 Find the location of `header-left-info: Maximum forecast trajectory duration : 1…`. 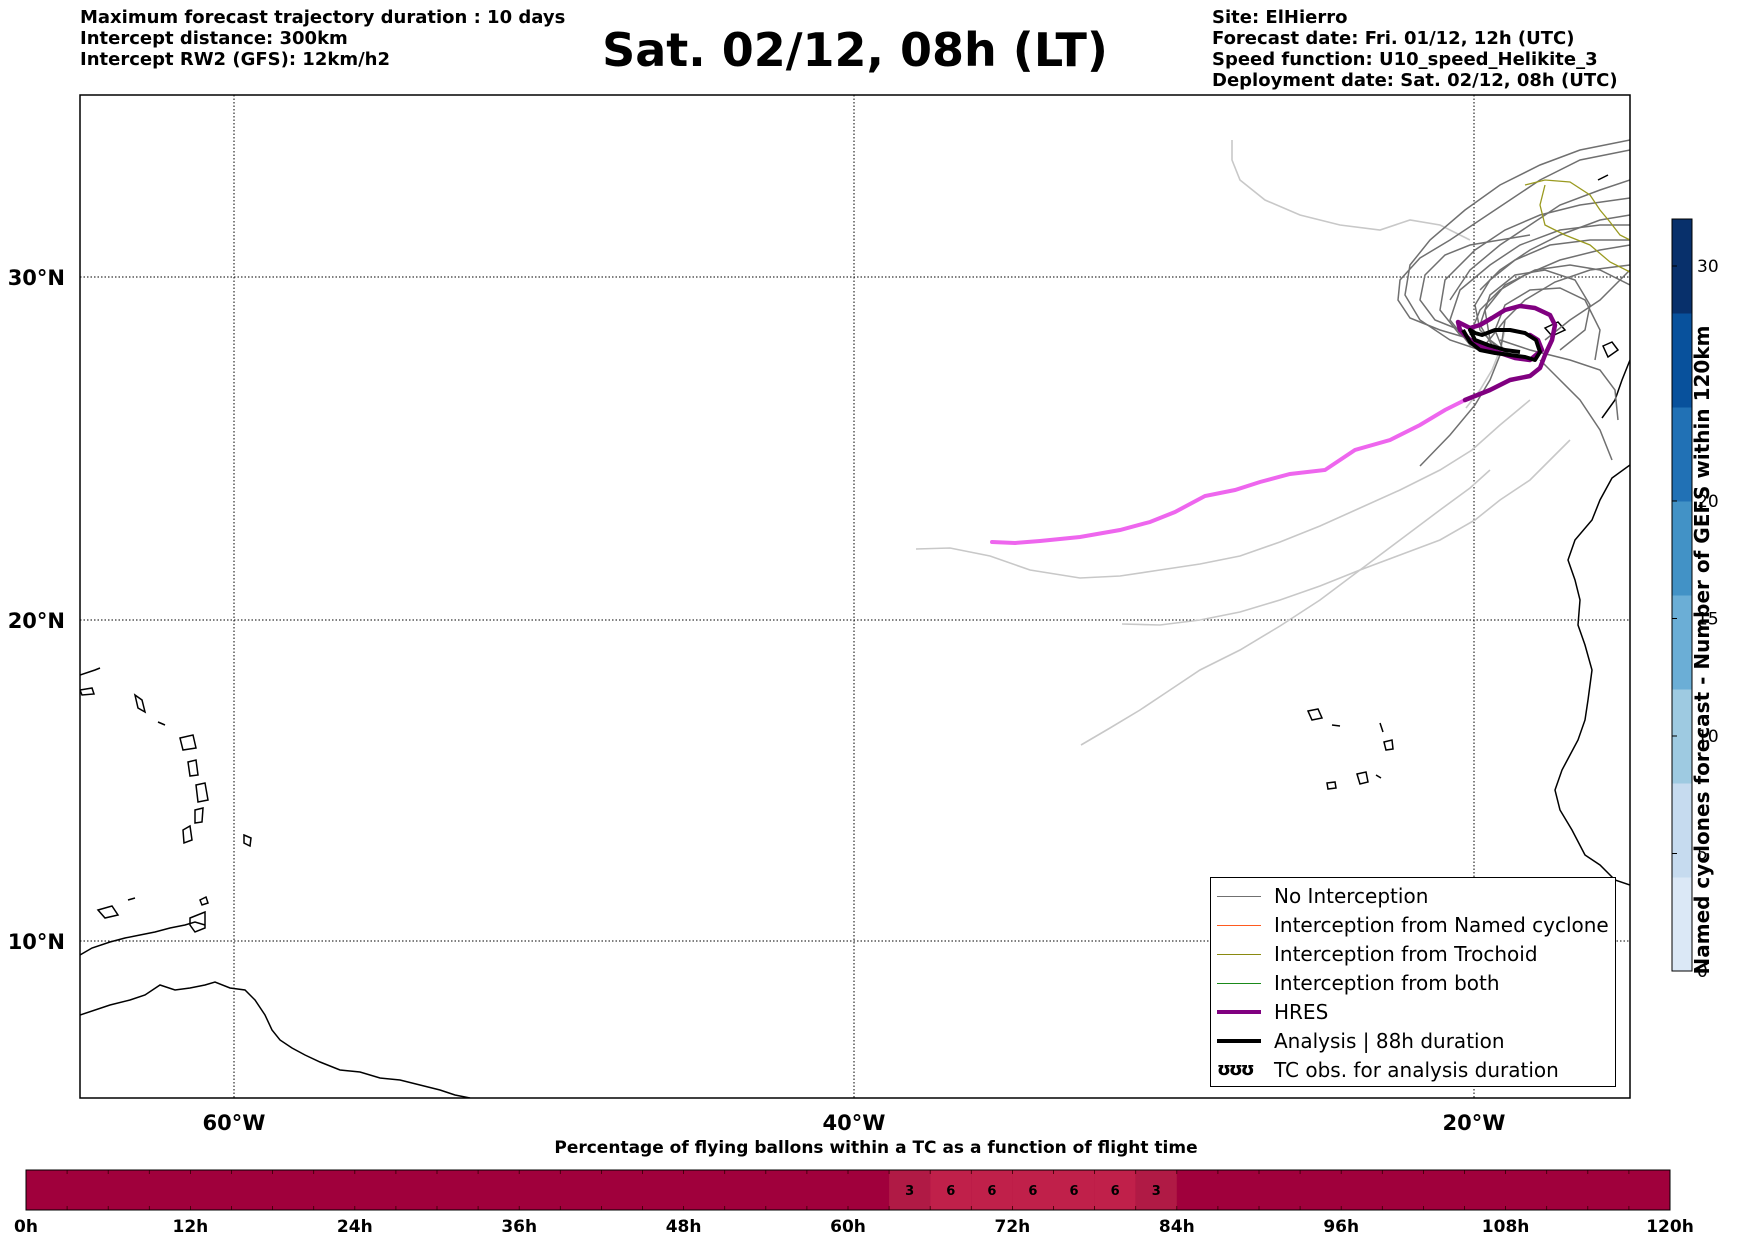

header-left-info: Maximum forecast trajectory duration : 1… is located at coordinates (322, 38).